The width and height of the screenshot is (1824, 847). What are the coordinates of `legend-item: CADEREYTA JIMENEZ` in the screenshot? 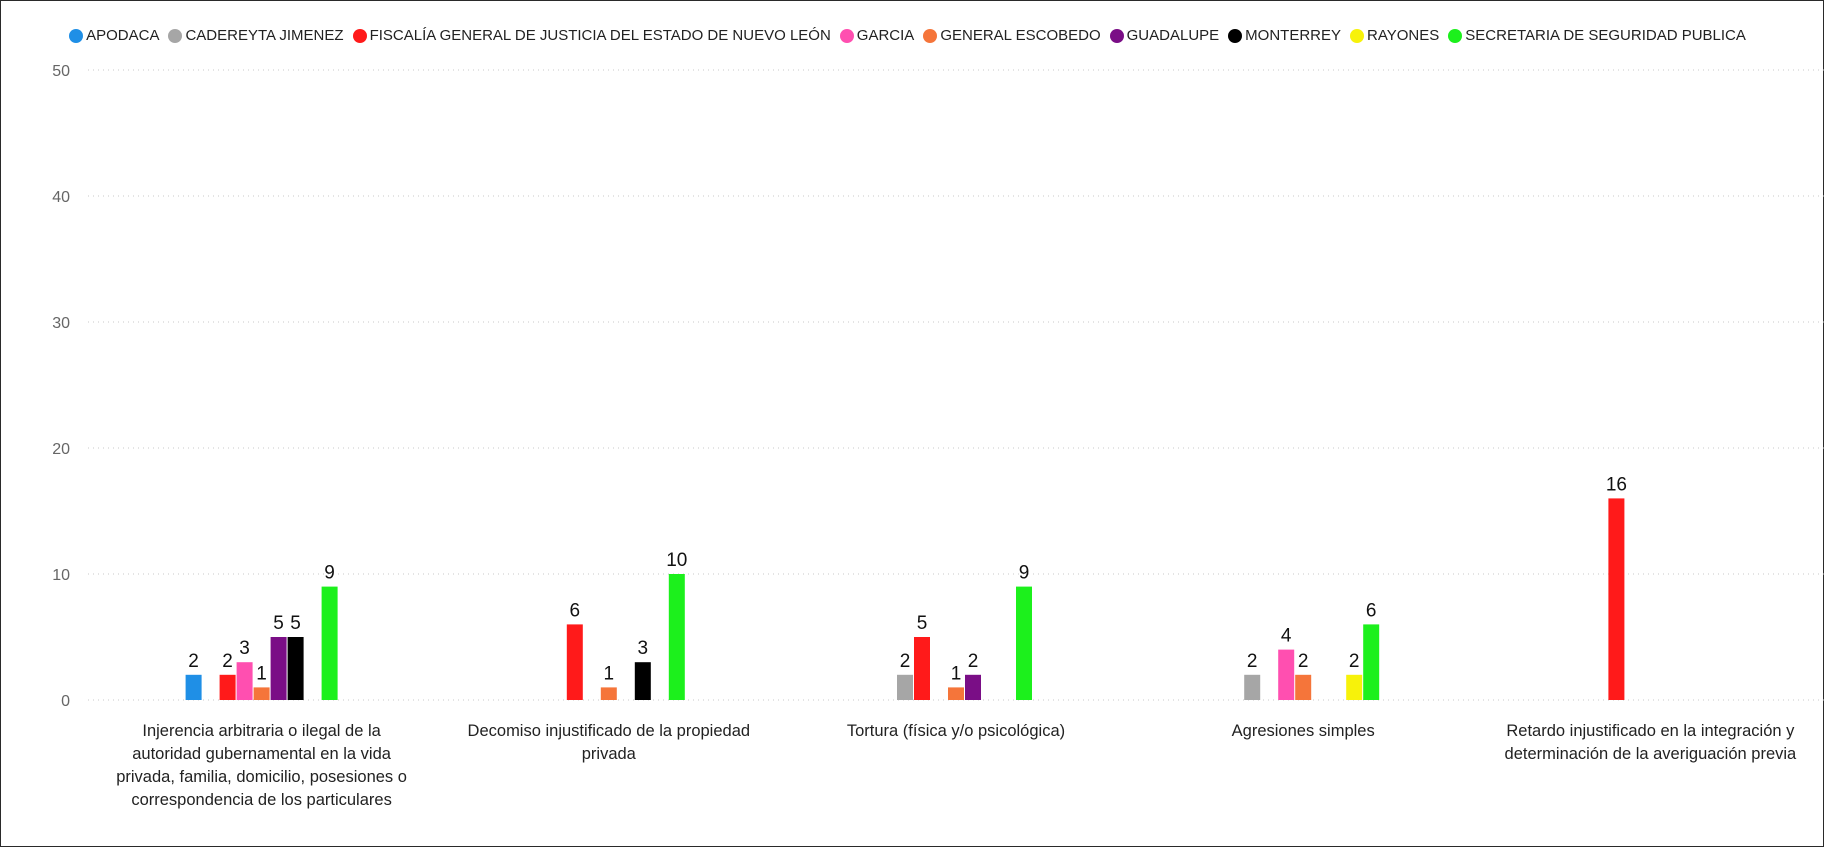 It's located at (256, 35).